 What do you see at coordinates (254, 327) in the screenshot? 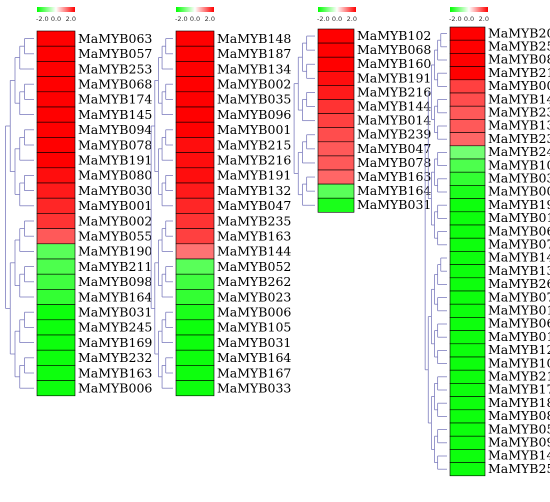
I see `gene-label: MaMYB105` at bounding box center [254, 327].